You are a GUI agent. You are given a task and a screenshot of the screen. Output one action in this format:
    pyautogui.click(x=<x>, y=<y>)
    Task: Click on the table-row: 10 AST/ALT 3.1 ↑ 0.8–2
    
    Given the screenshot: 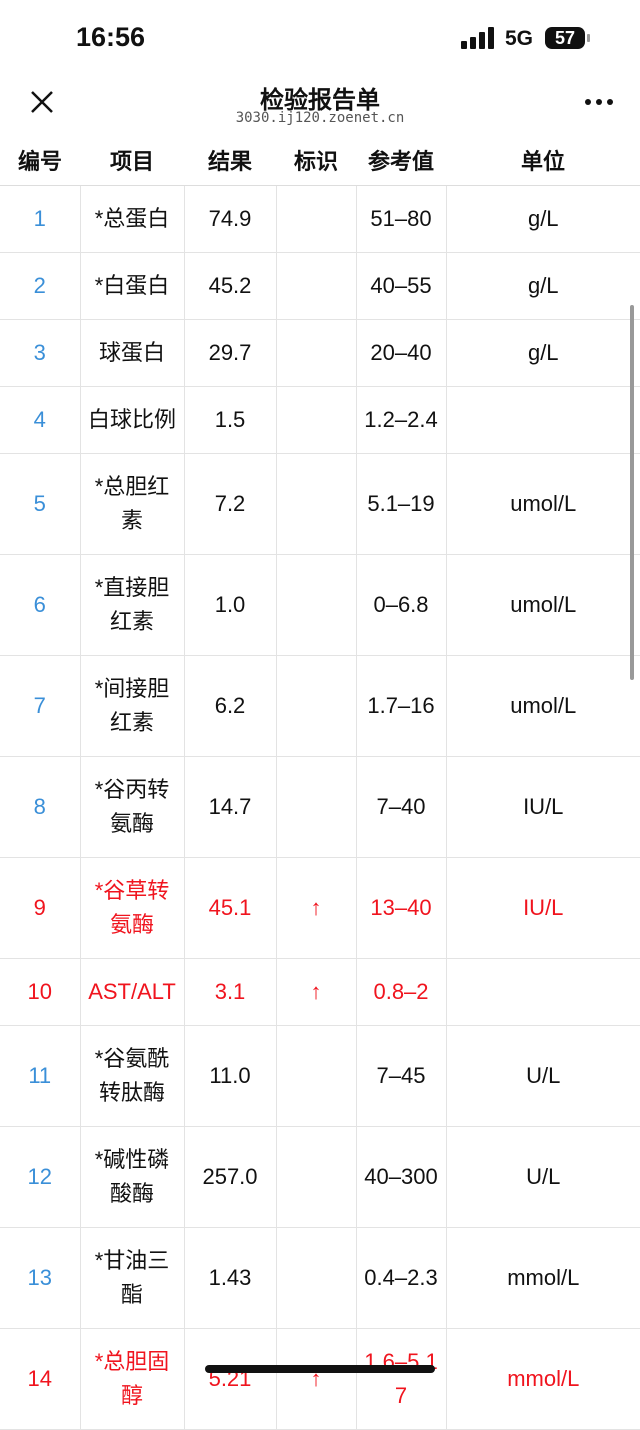 What is the action you would take?
    pyautogui.click(x=320, y=992)
    